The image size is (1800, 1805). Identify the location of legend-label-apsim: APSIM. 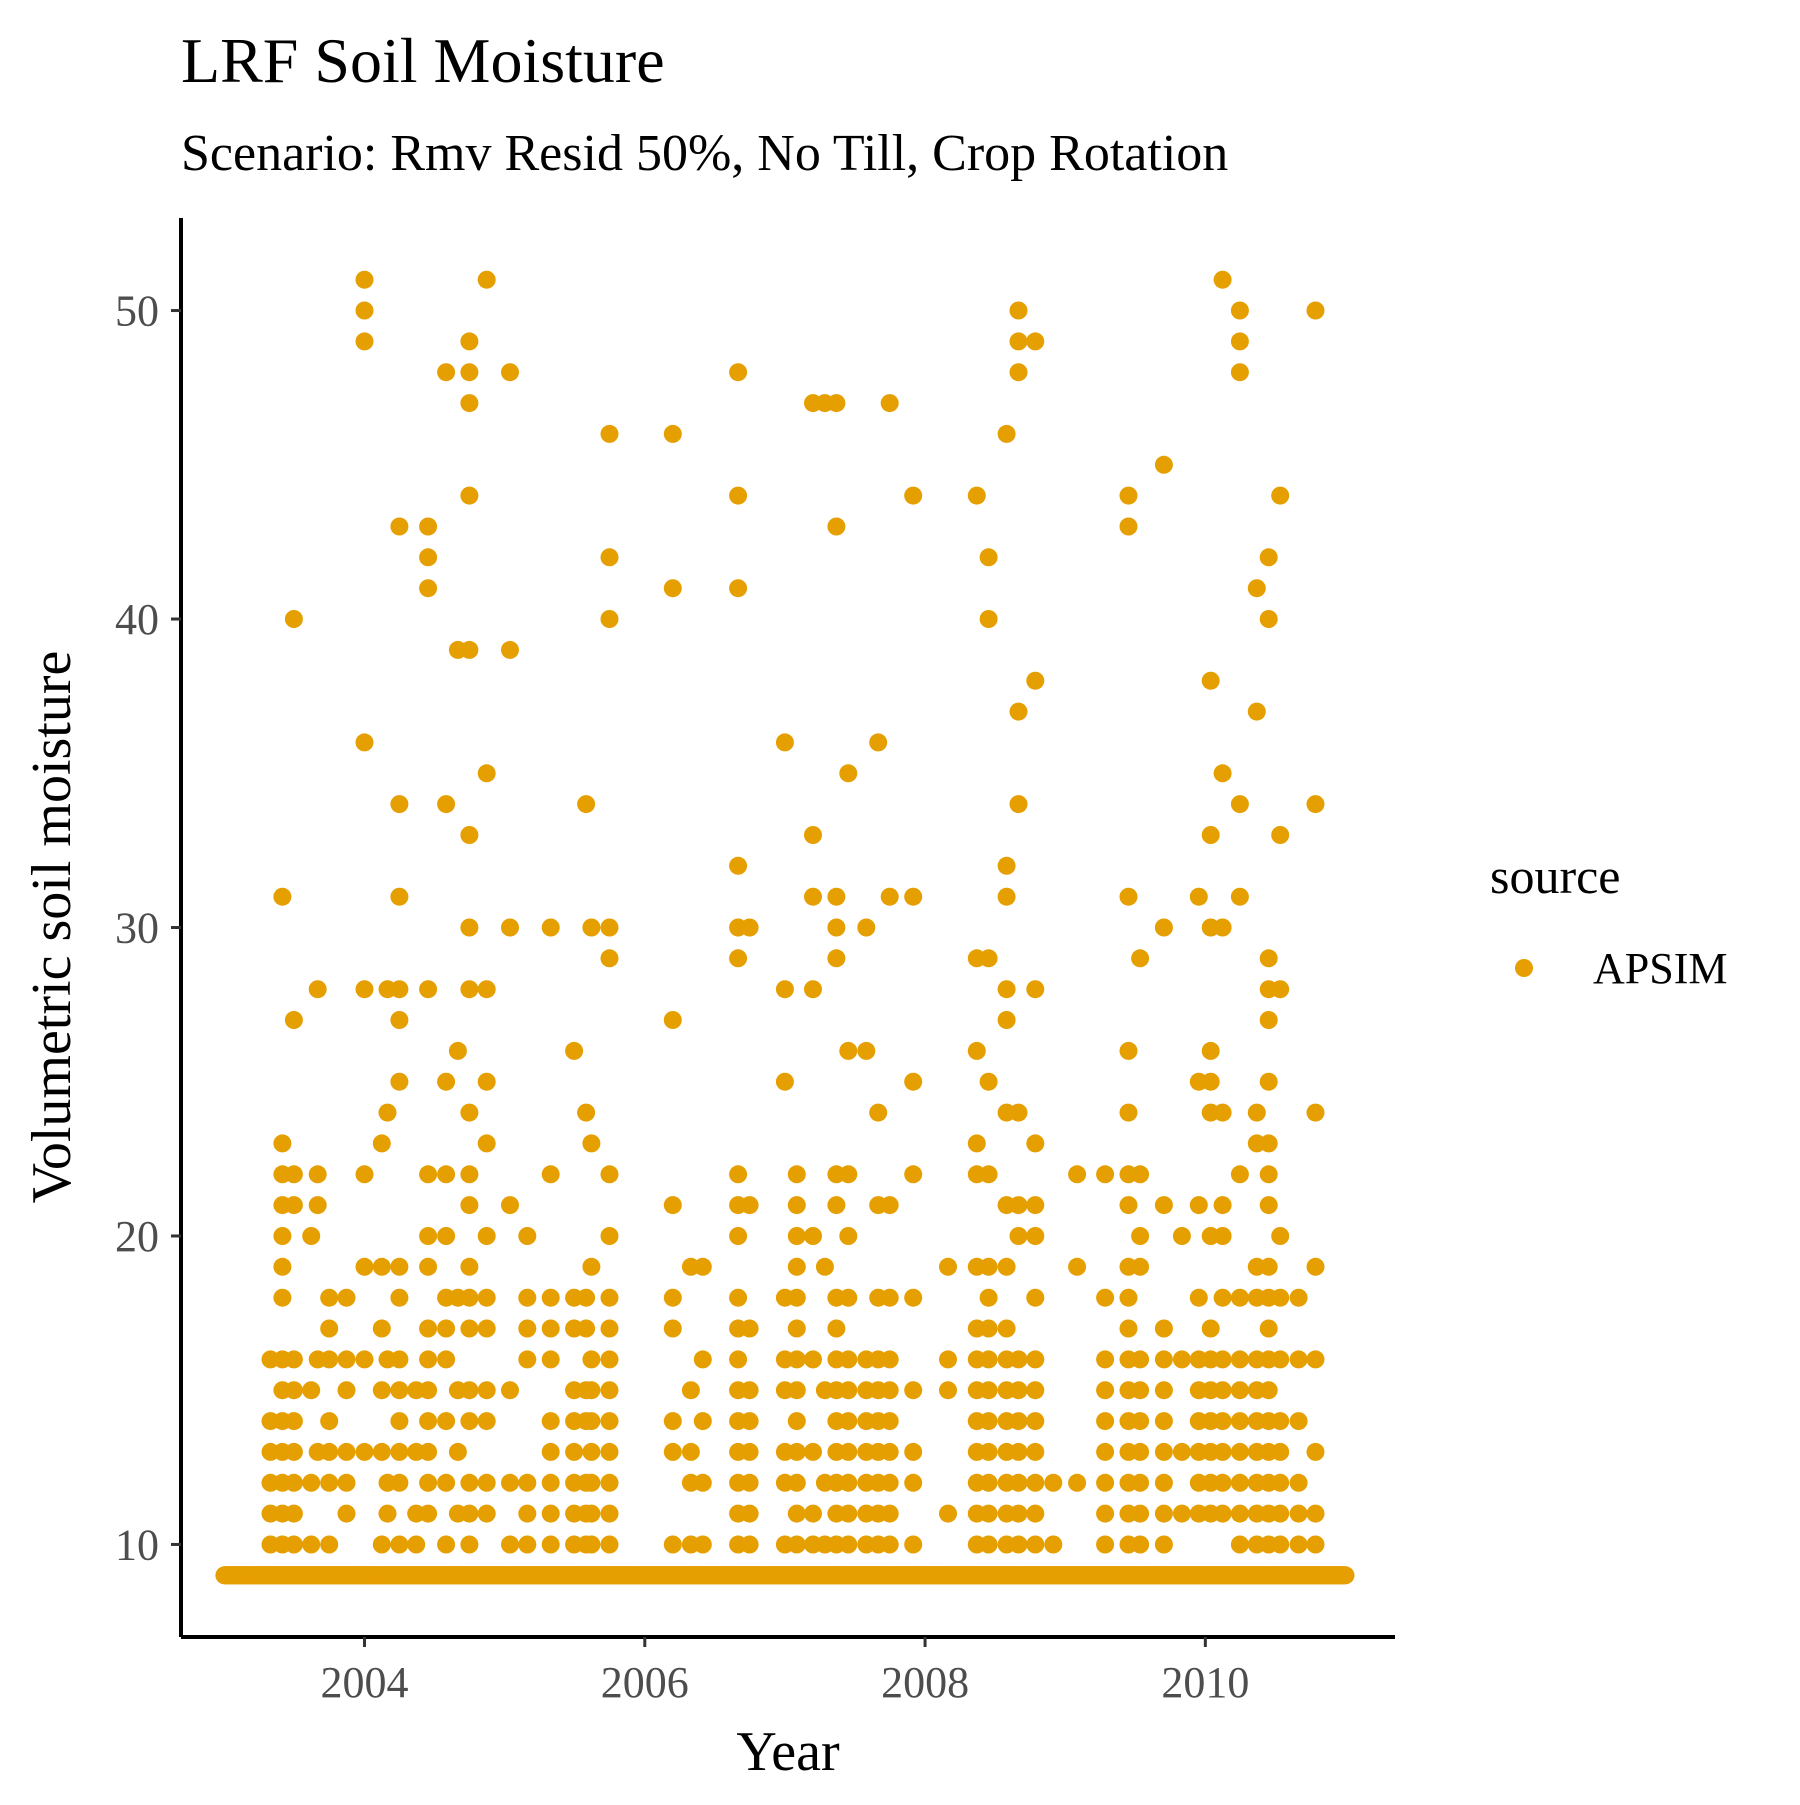
(1660, 968).